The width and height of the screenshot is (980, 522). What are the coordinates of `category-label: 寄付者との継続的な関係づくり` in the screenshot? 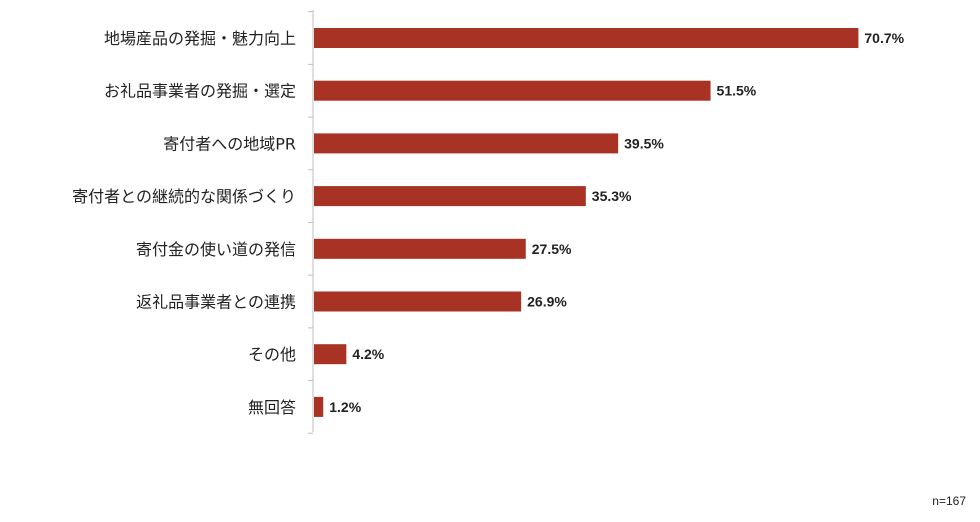 It's located at (184, 196).